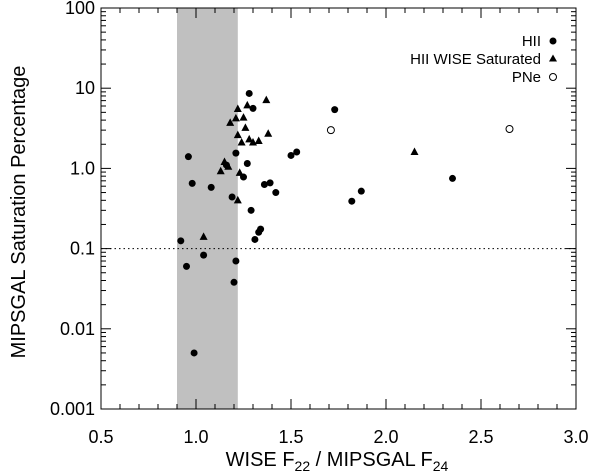 The width and height of the screenshot is (600, 472). Describe the element at coordinates (475, 59) in the screenshot. I see `legend-label-hii-wise-saturated: HII WISE Saturated` at that location.